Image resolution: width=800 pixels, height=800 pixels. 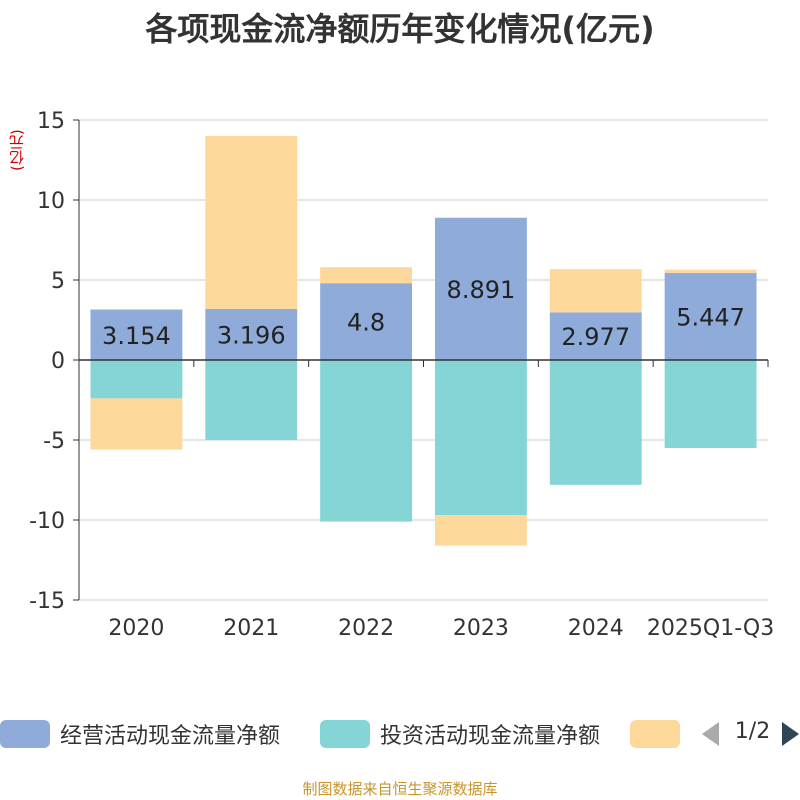 I want to click on y-tick-label: -5, so click(x=54, y=441).